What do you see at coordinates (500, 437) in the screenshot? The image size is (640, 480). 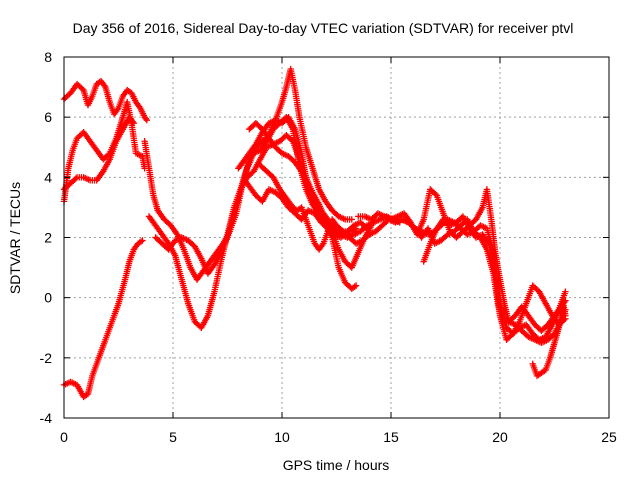 I see `x-tick-label: 20` at bounding box center [500, 437].